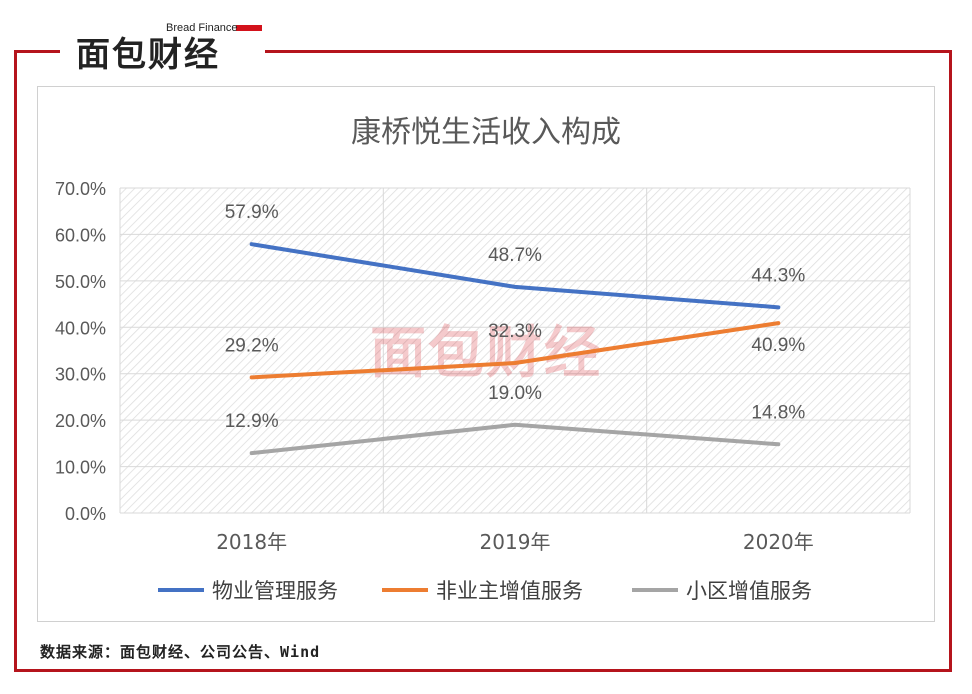 Image resolution: width=972 pixels, height=694 pixels. I want to click on data-label: 57.9%, so click(252, 212).